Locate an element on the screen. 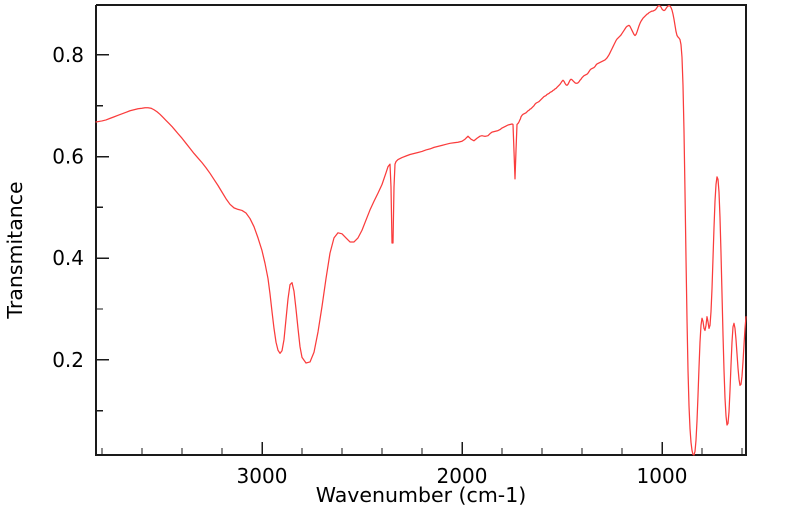 The image size is (799, 516). y-tick-label: 0.4 is located at coordinates (68, 258).